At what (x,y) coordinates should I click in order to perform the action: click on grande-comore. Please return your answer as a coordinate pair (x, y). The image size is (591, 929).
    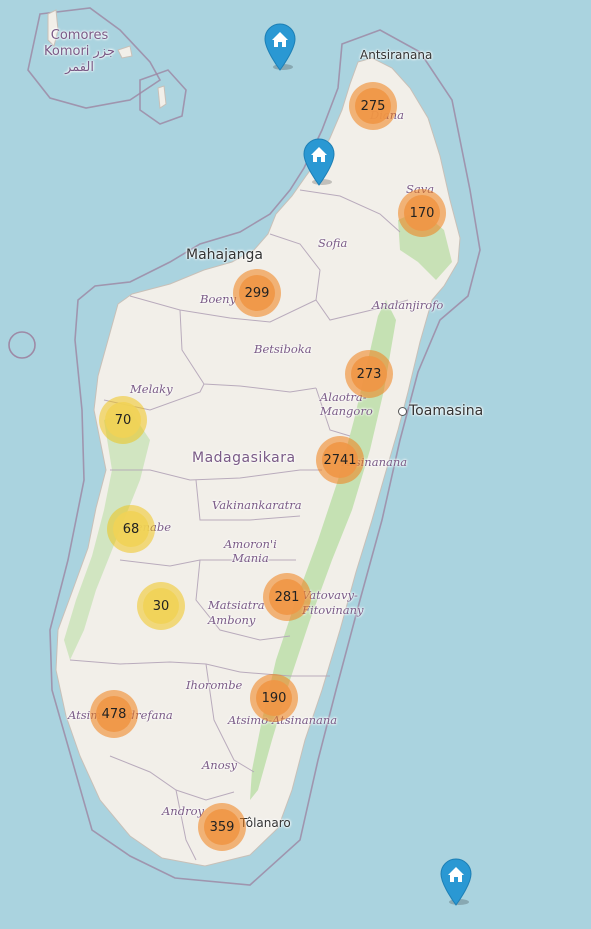
    Looking at the image, I should click on (53, 28).